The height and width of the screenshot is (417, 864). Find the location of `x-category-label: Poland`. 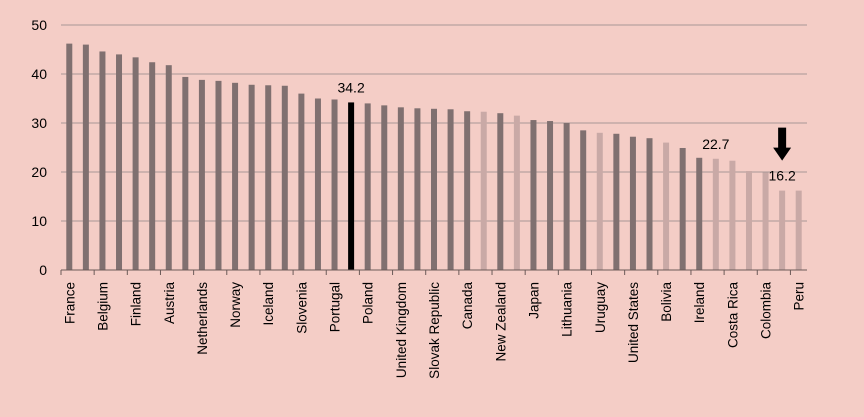

x-category-label: Poland is located at coordinates (368, 303).